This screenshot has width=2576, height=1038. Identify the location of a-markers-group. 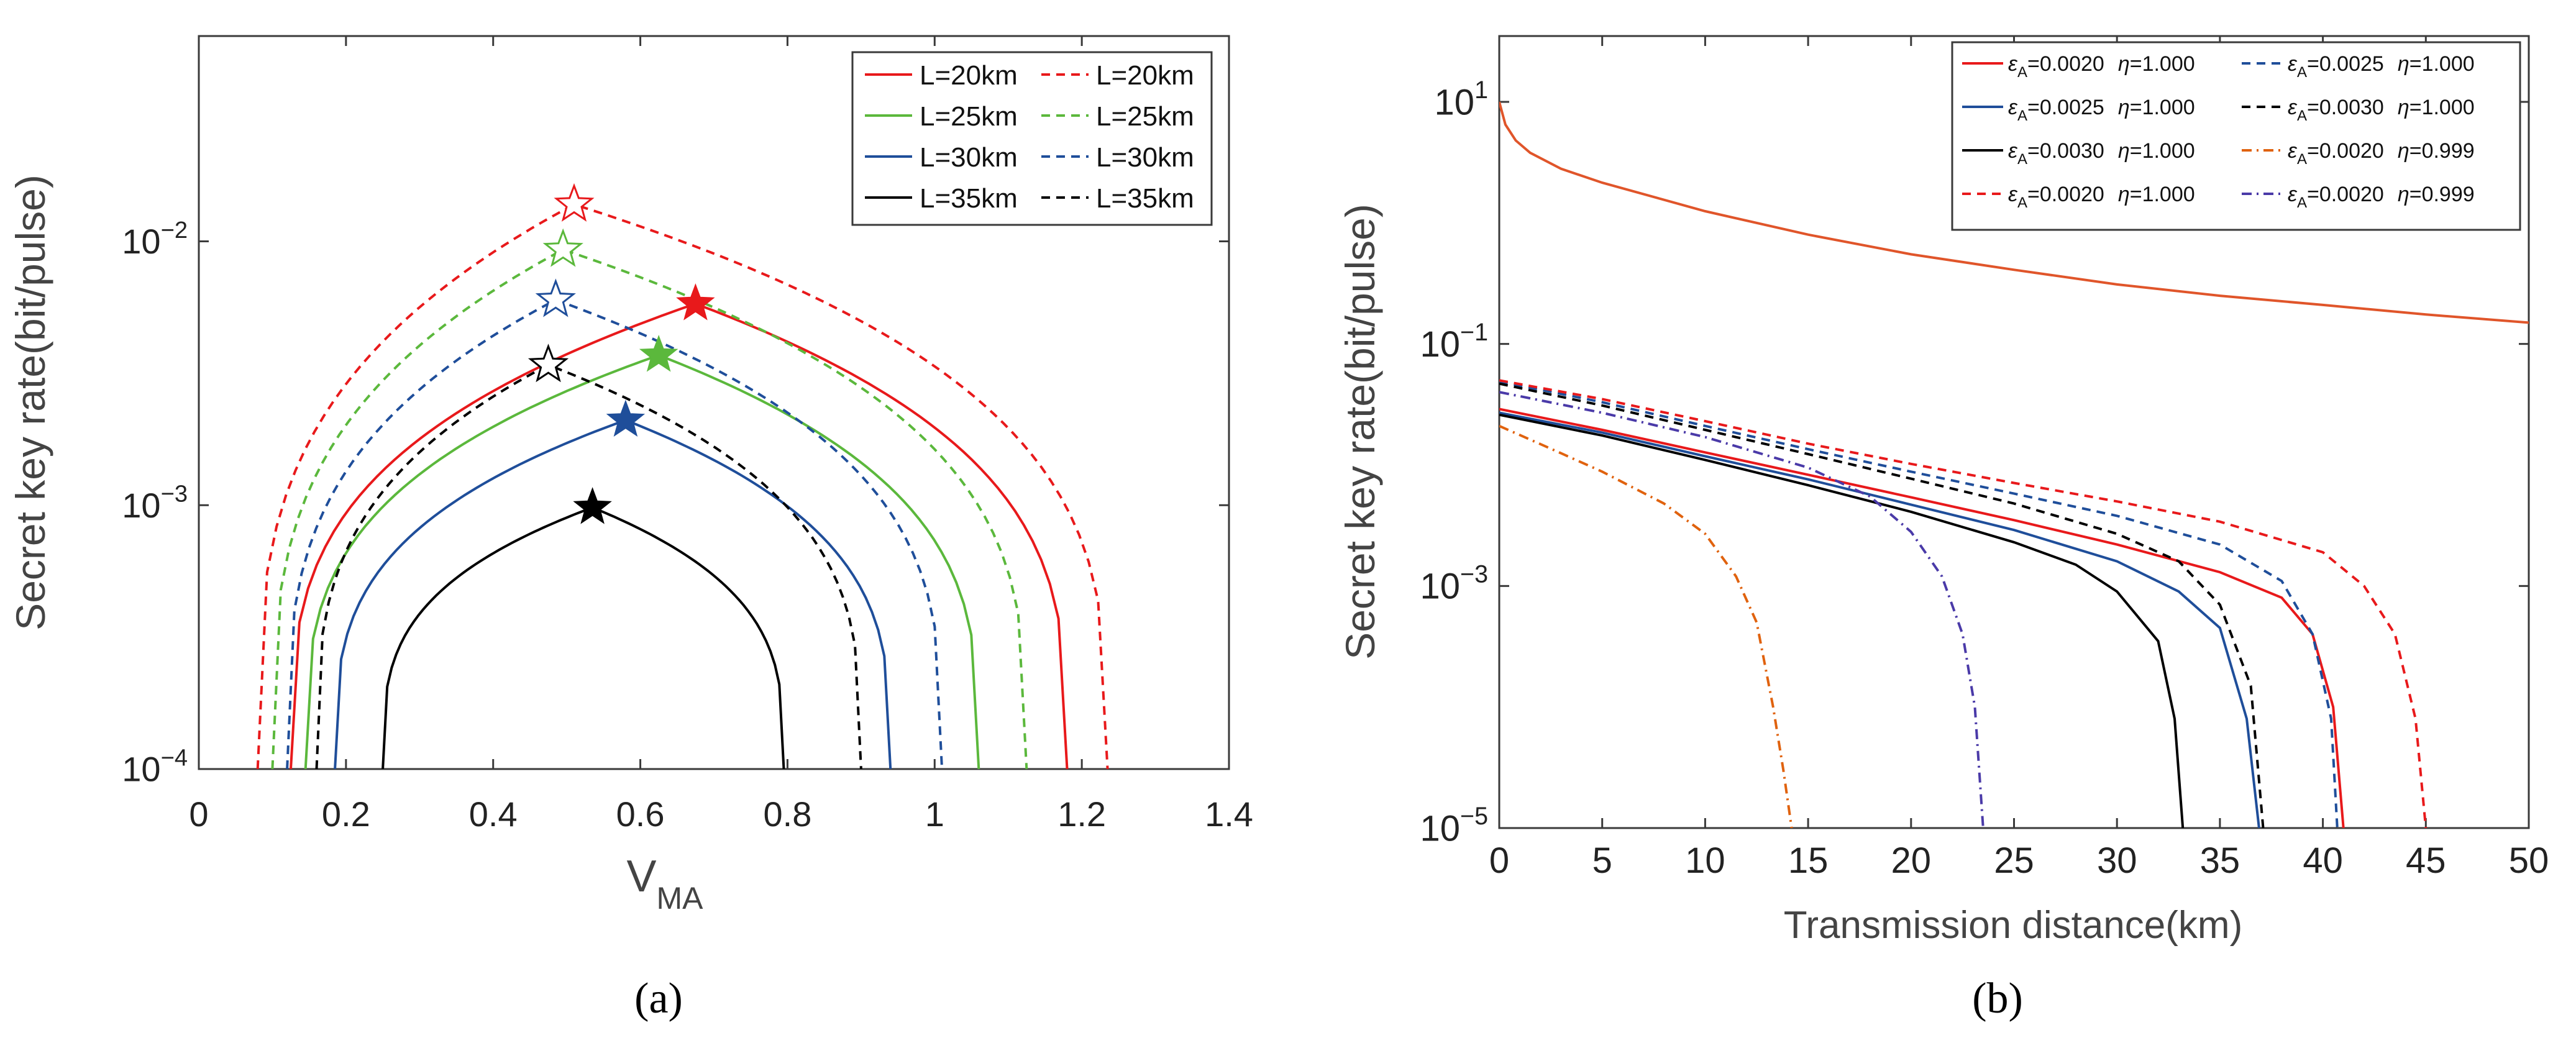
(621, 353).